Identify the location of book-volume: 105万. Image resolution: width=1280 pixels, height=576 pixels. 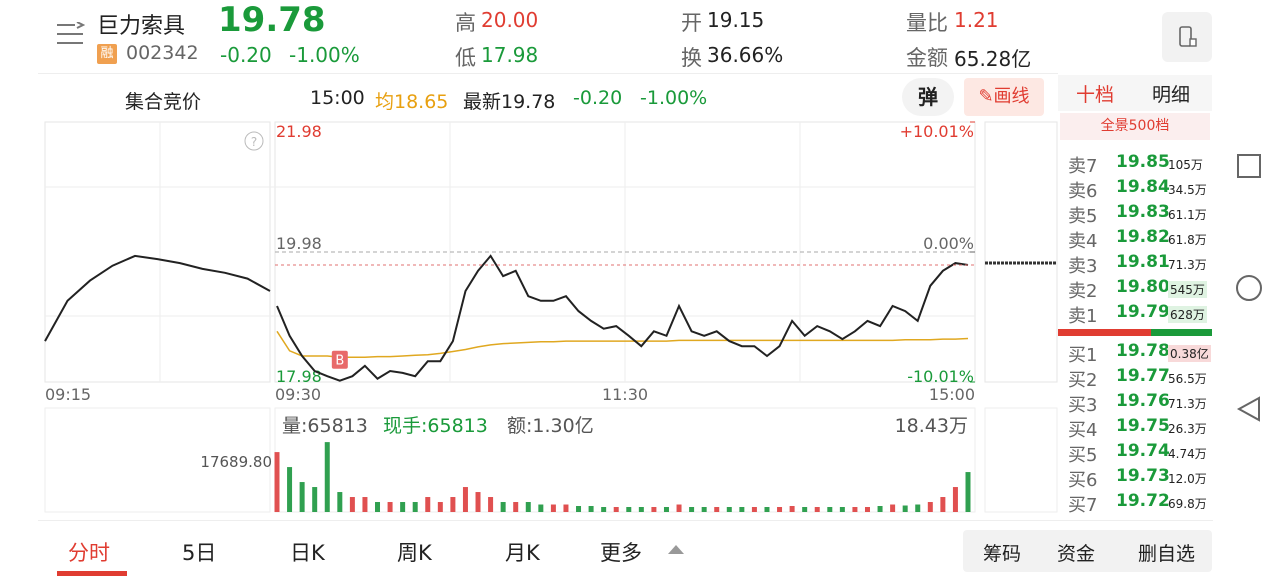
(1185, 165).